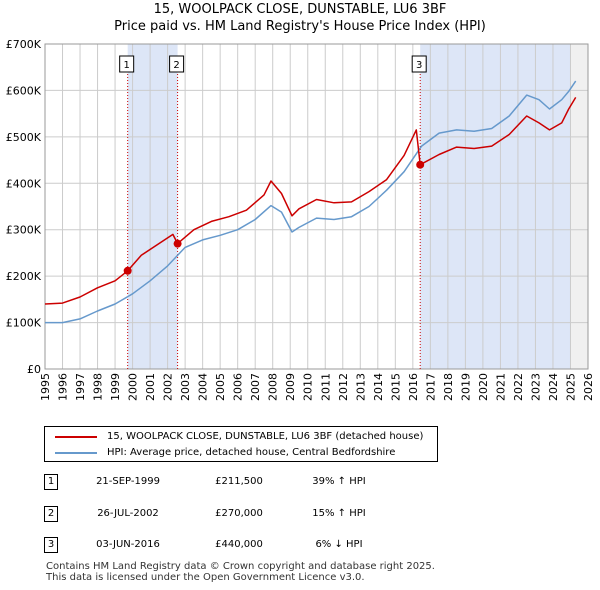 This screenshot has width=600, height=590. Describe the element at coordinates (128, 481) in the screenshot. I see `transaction-date: 21-SEP-1999` at that location.